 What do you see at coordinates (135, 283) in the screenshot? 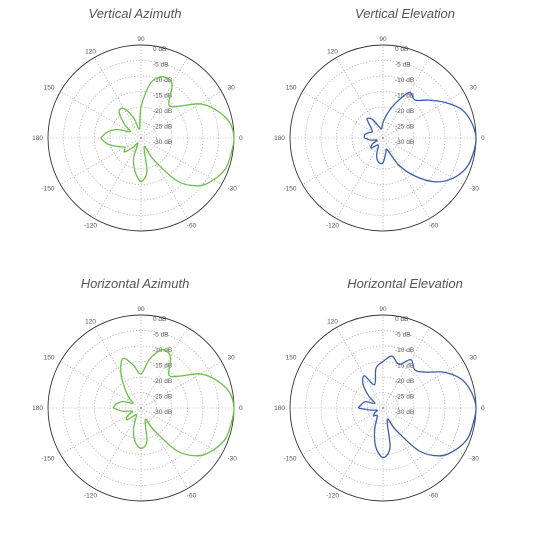
I see `chart-title: Horizontal Azimuth` at bounding box center [135, 283].